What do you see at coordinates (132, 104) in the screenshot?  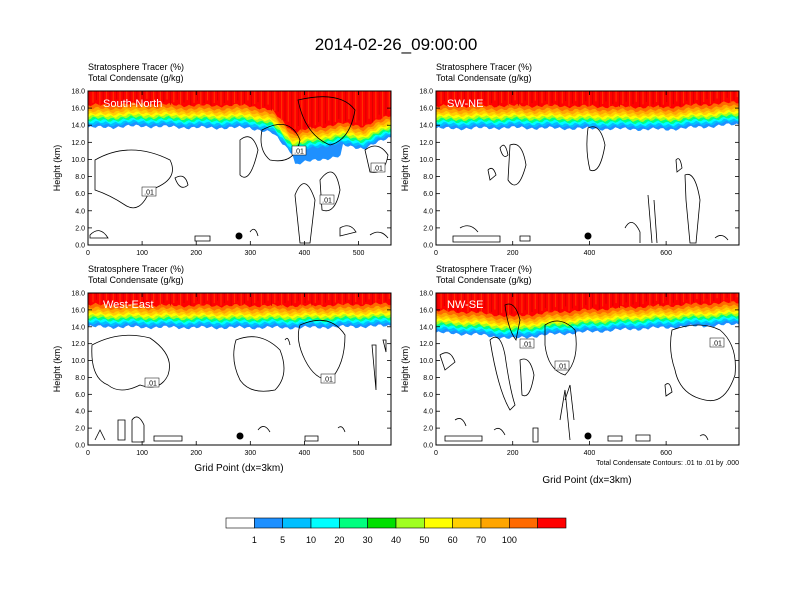 I see `panel-label: South-North` at bounding box center [132, 104].